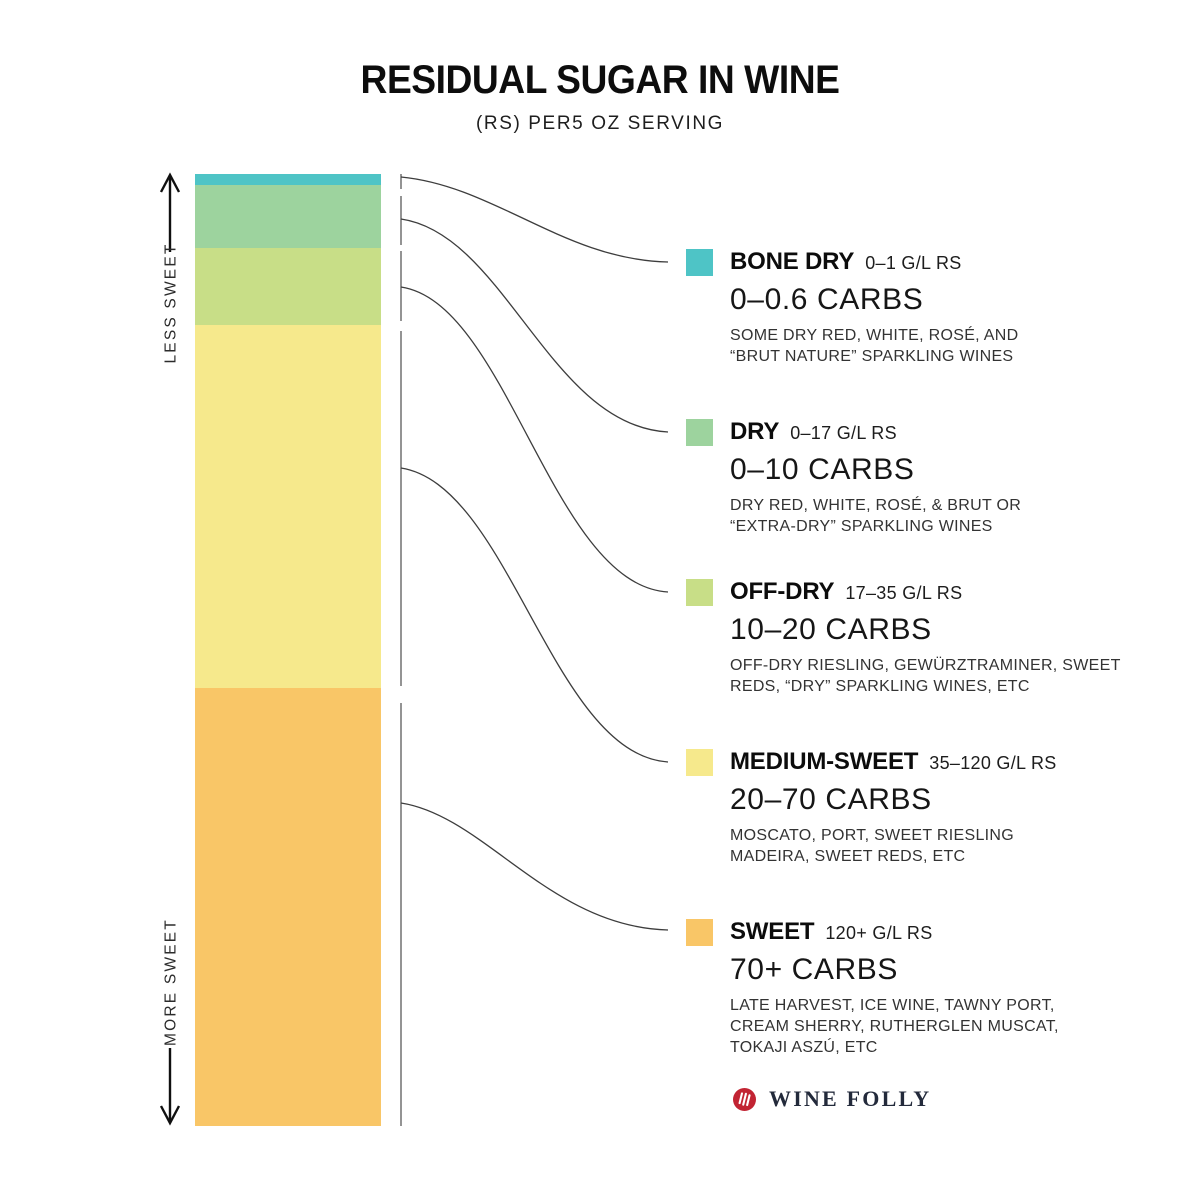 Image resolution: width=1200 pixels, height=1200 pixels. I want to click on more-sweet-label: MORE SWEET, so click(170, 982).